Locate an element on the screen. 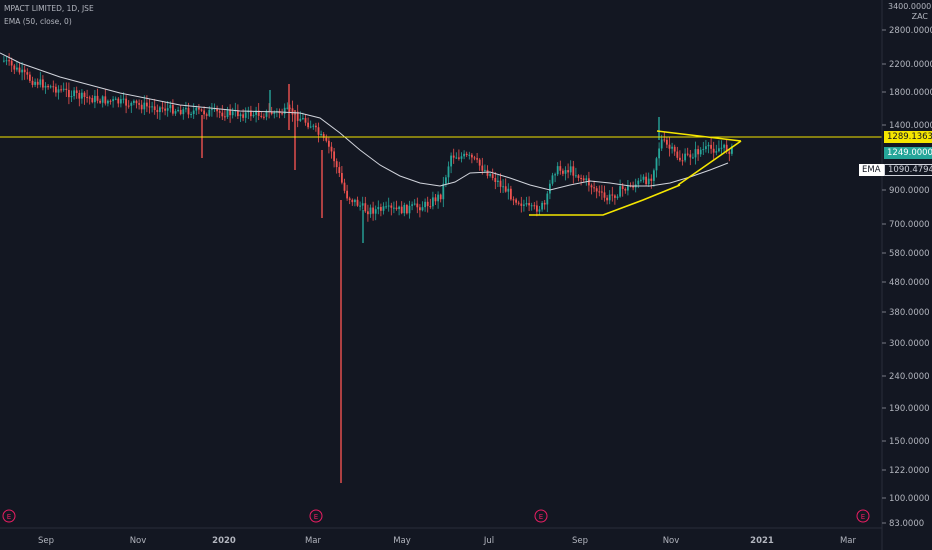 The width and height of the screenshot is (932, 550). earnings-markers: E E E E is located at coordinates (436, 516).